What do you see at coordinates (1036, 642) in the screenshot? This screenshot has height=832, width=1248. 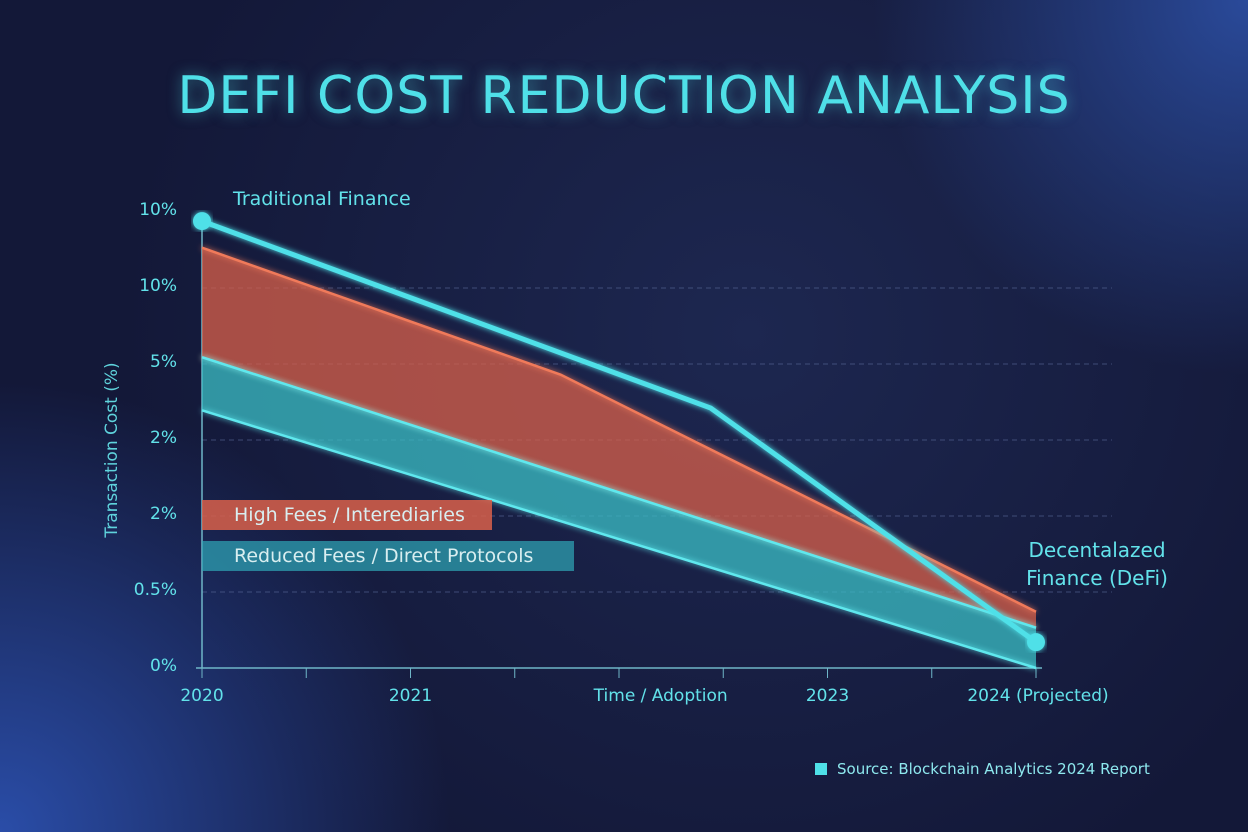 I see `defi-endpoint-marker` at bounding box center [1036, 642].